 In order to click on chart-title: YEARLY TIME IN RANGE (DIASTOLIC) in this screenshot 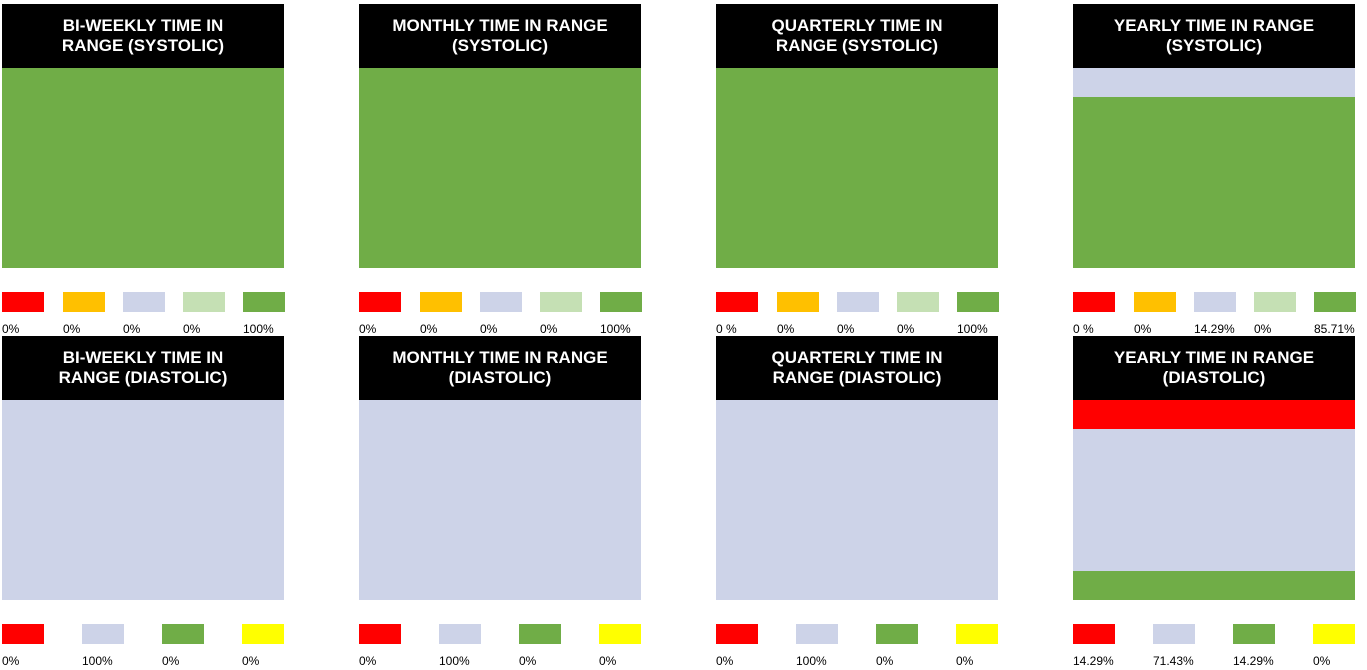, I will do `click(1214, 368)`.